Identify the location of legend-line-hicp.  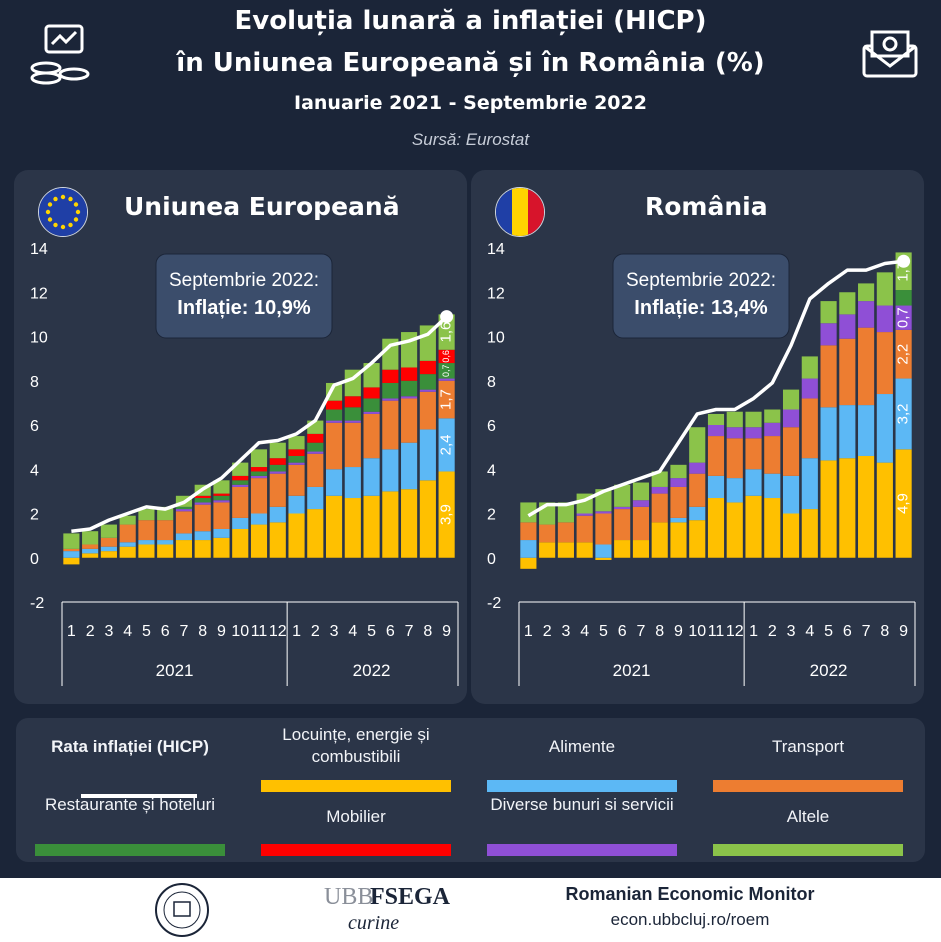
(139, 796).